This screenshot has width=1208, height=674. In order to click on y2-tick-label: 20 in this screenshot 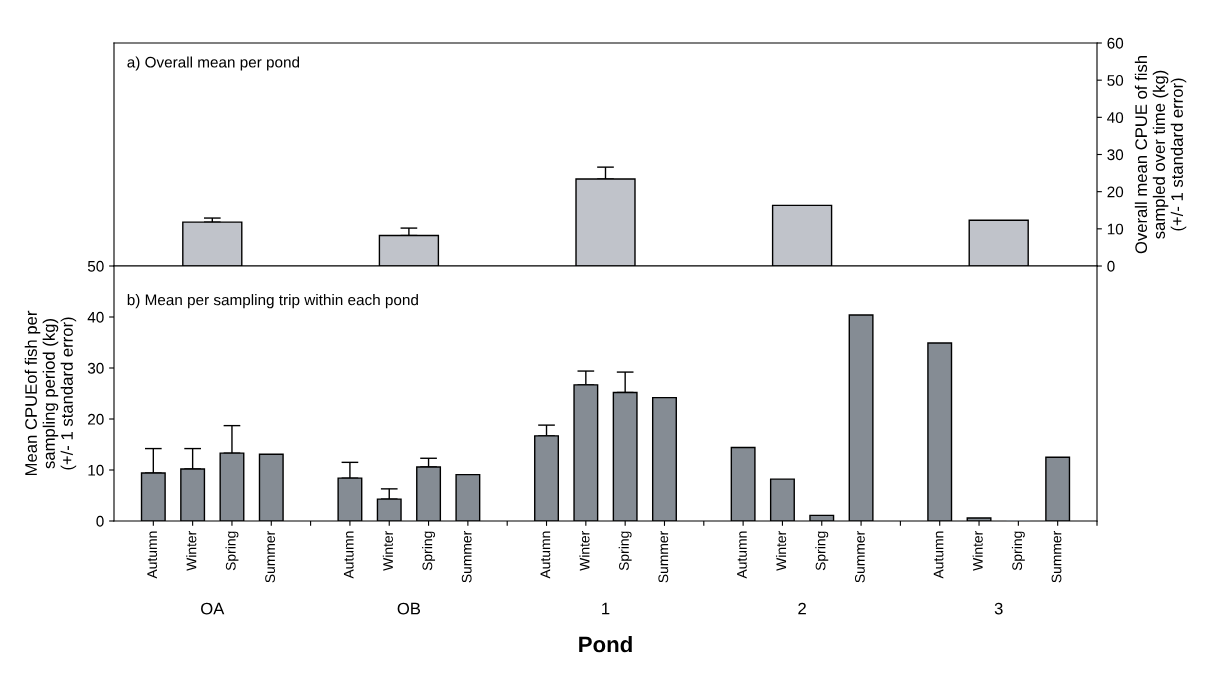, I will do `click(1115, 192)`.